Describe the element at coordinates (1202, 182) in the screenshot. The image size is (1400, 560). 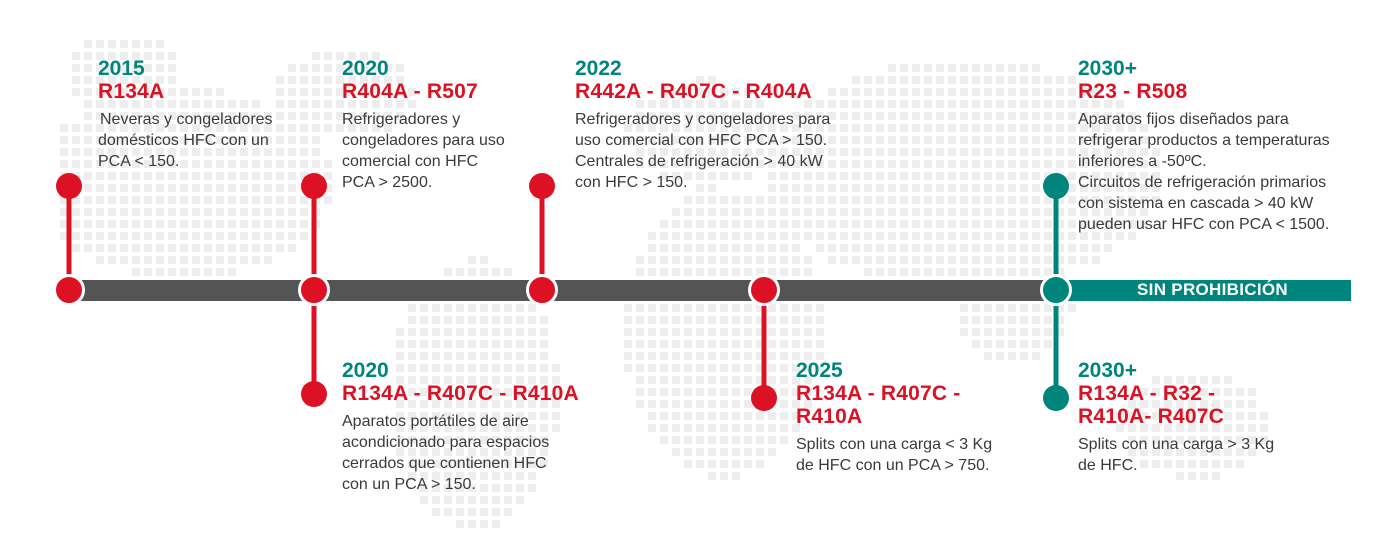
I see `description-line: Circuitos de refrigeración primarios` at that location.